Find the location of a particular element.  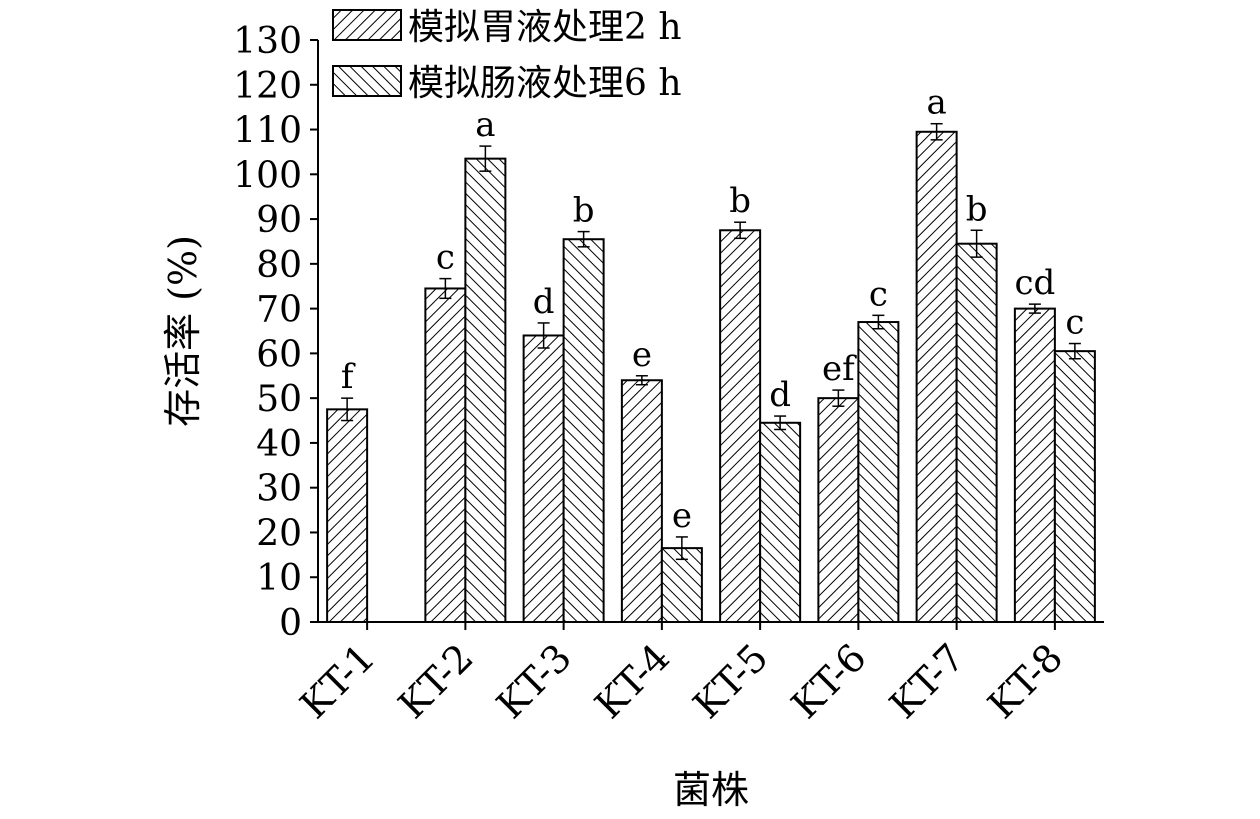

x-tick-label: KT-5 is located at coordinates (731, 681).